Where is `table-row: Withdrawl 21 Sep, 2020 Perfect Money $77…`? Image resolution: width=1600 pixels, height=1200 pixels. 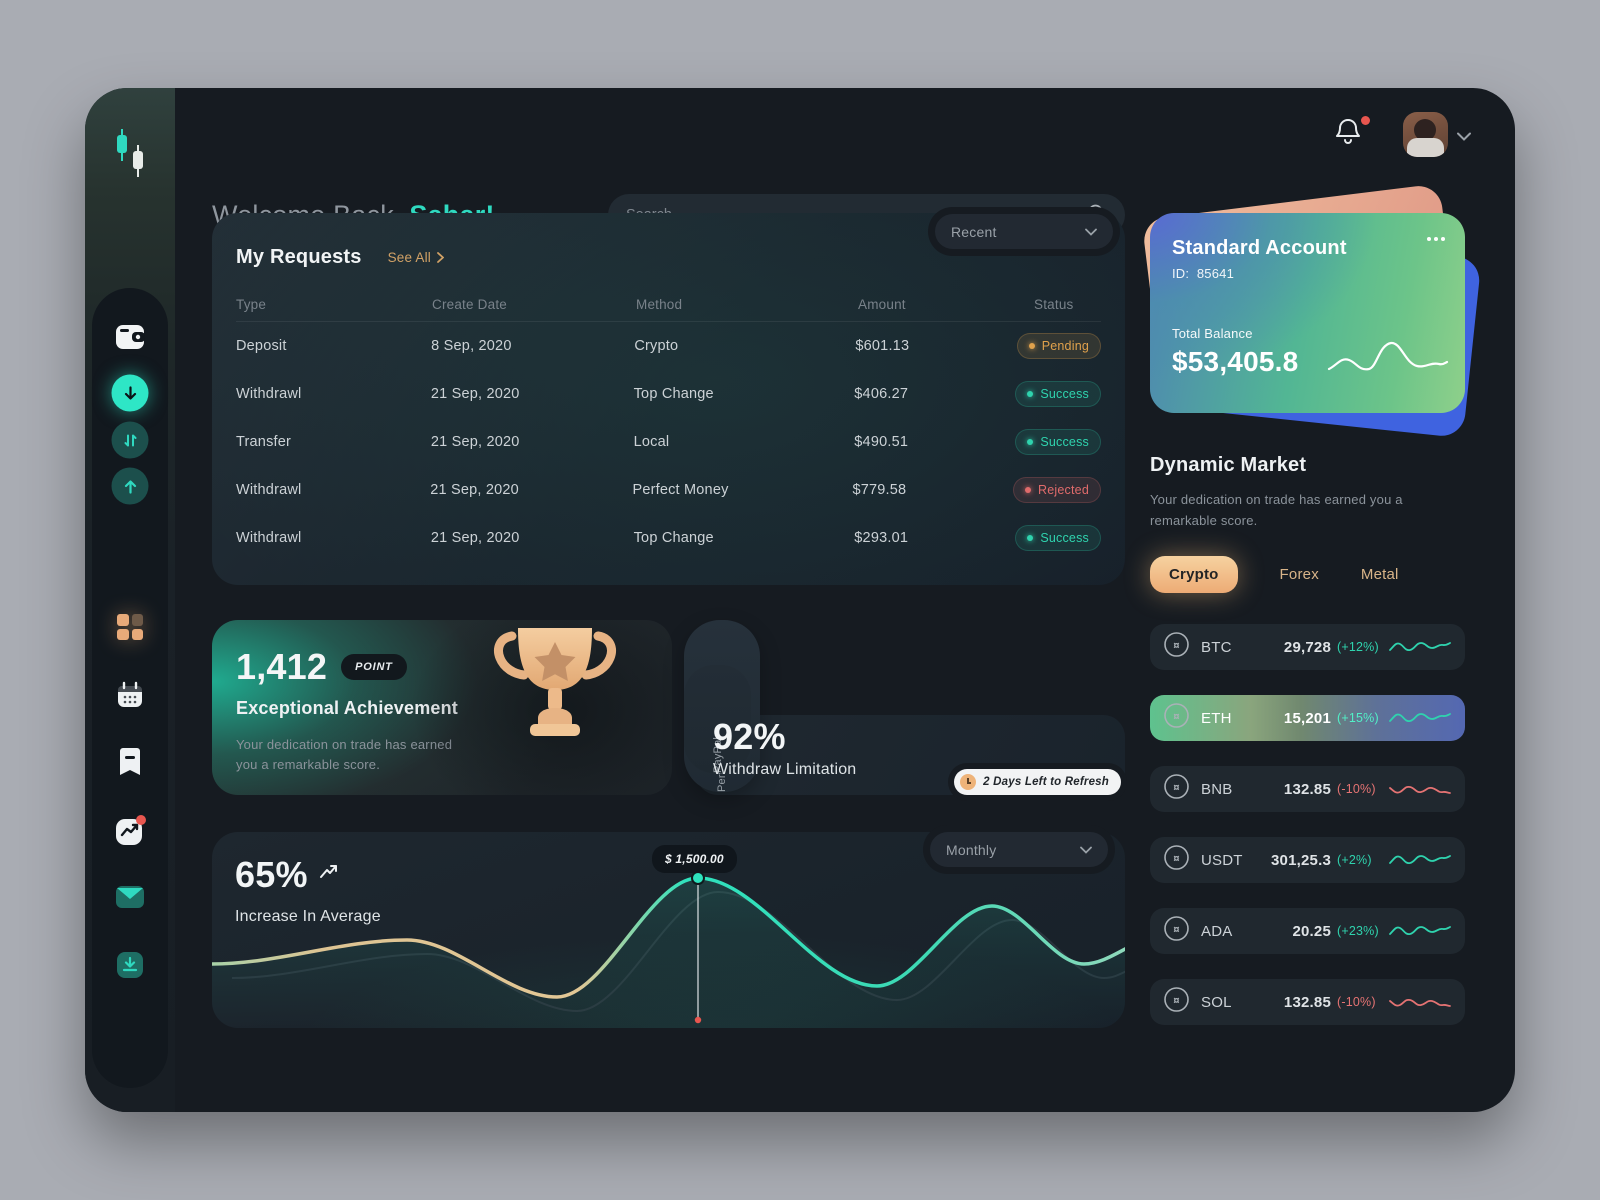
table-row: Withdrawl 21 Sep, 2020 Perfect Money $77… is located at coordinates (668, 490).